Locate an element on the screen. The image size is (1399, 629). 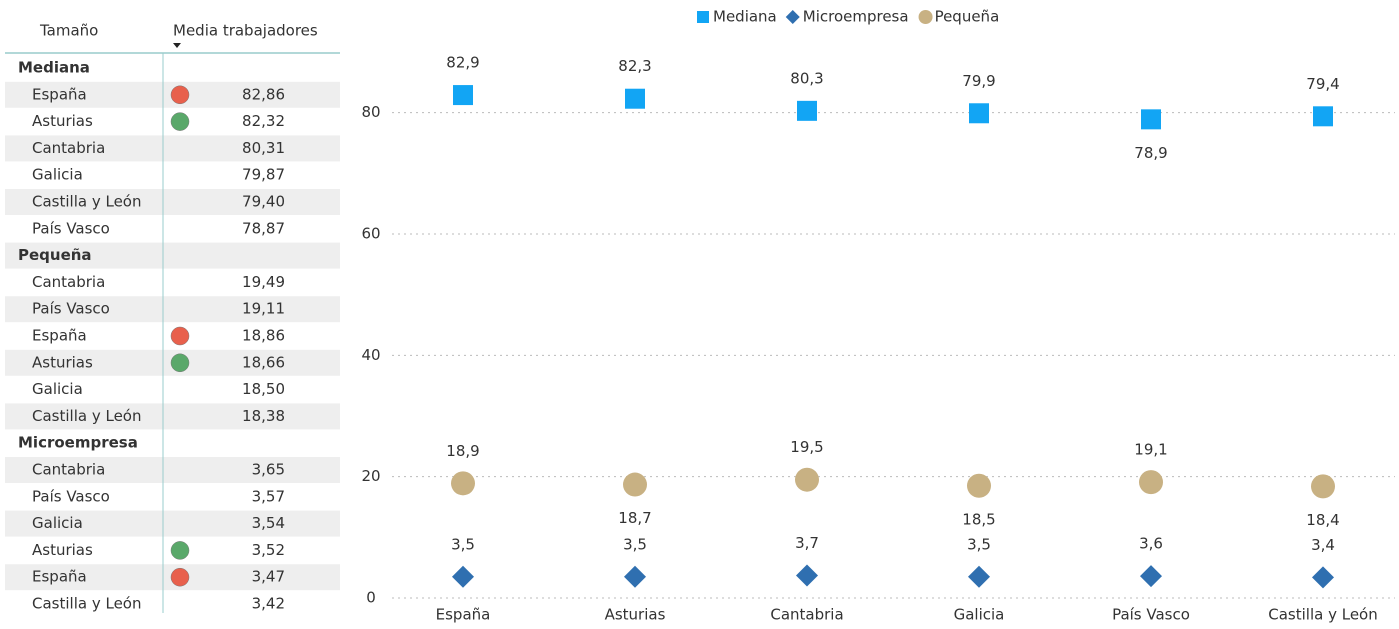
data-label: 19,1 is located at coordinates (1150, 450).